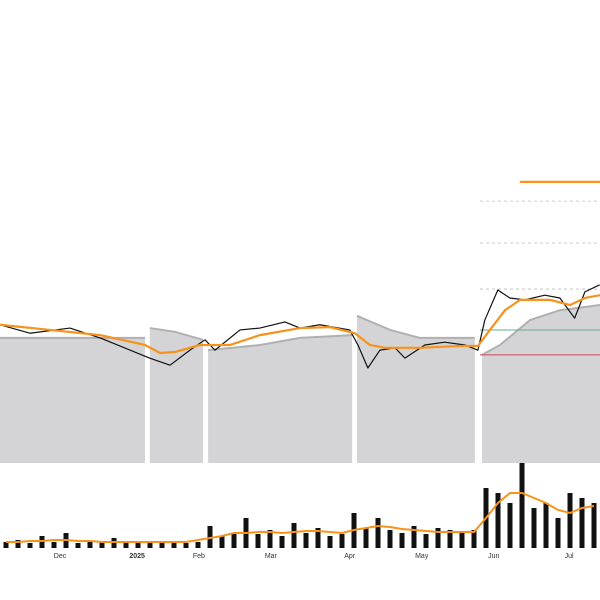  What do you see at coordinates (493, 556) in the screenshot?
I see `x-tick-label: Jun` at bounding box center [493, 556].